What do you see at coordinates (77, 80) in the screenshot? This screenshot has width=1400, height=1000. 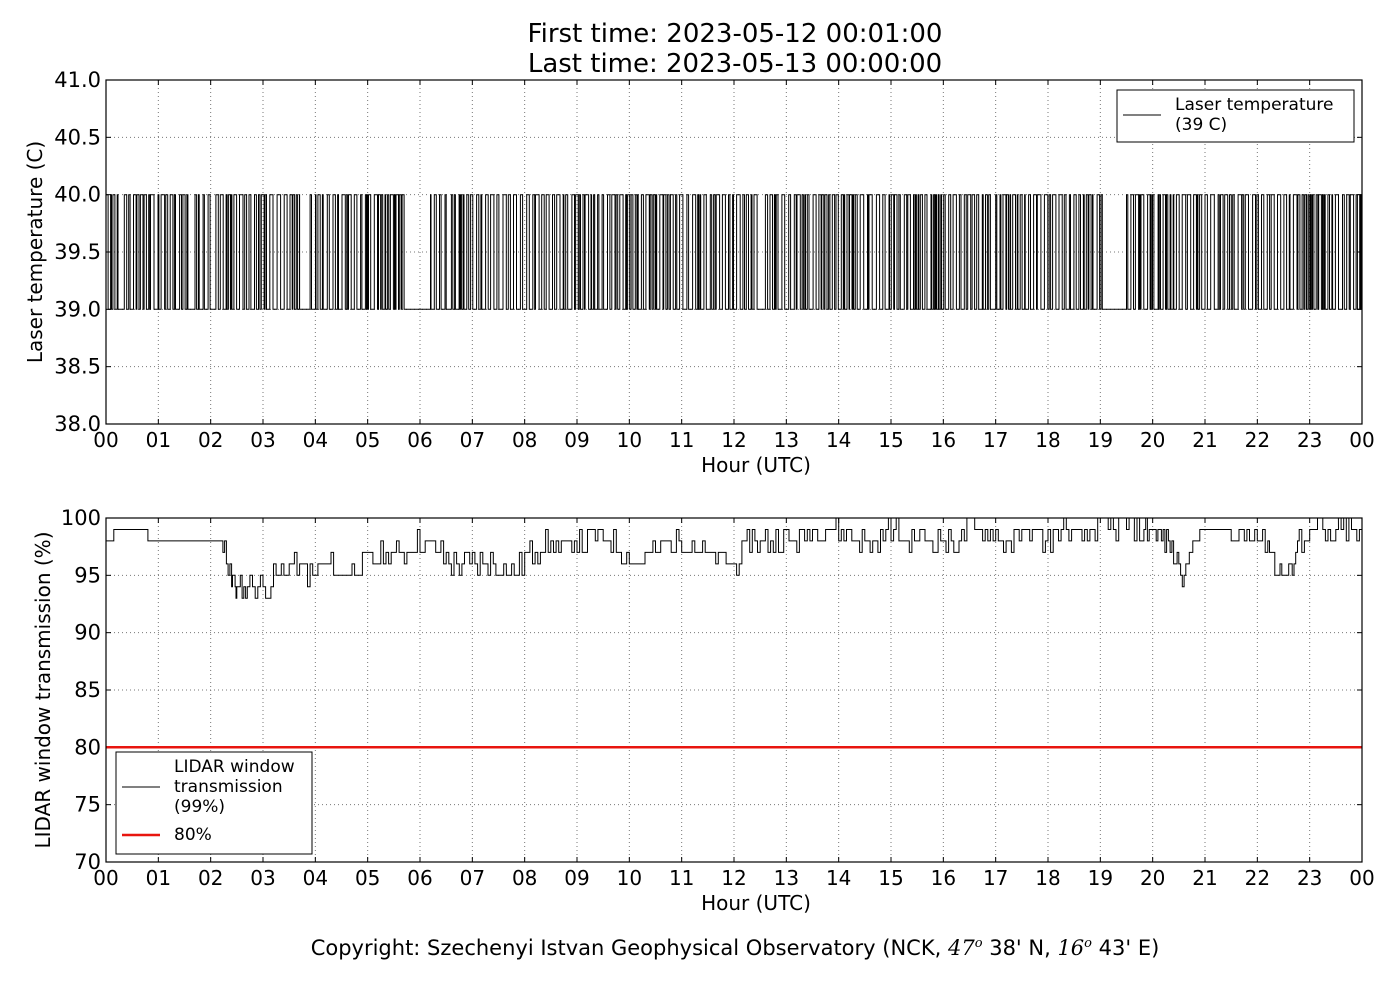 I see `y-tick-label: 41.0` at bounding box center [77, 80].